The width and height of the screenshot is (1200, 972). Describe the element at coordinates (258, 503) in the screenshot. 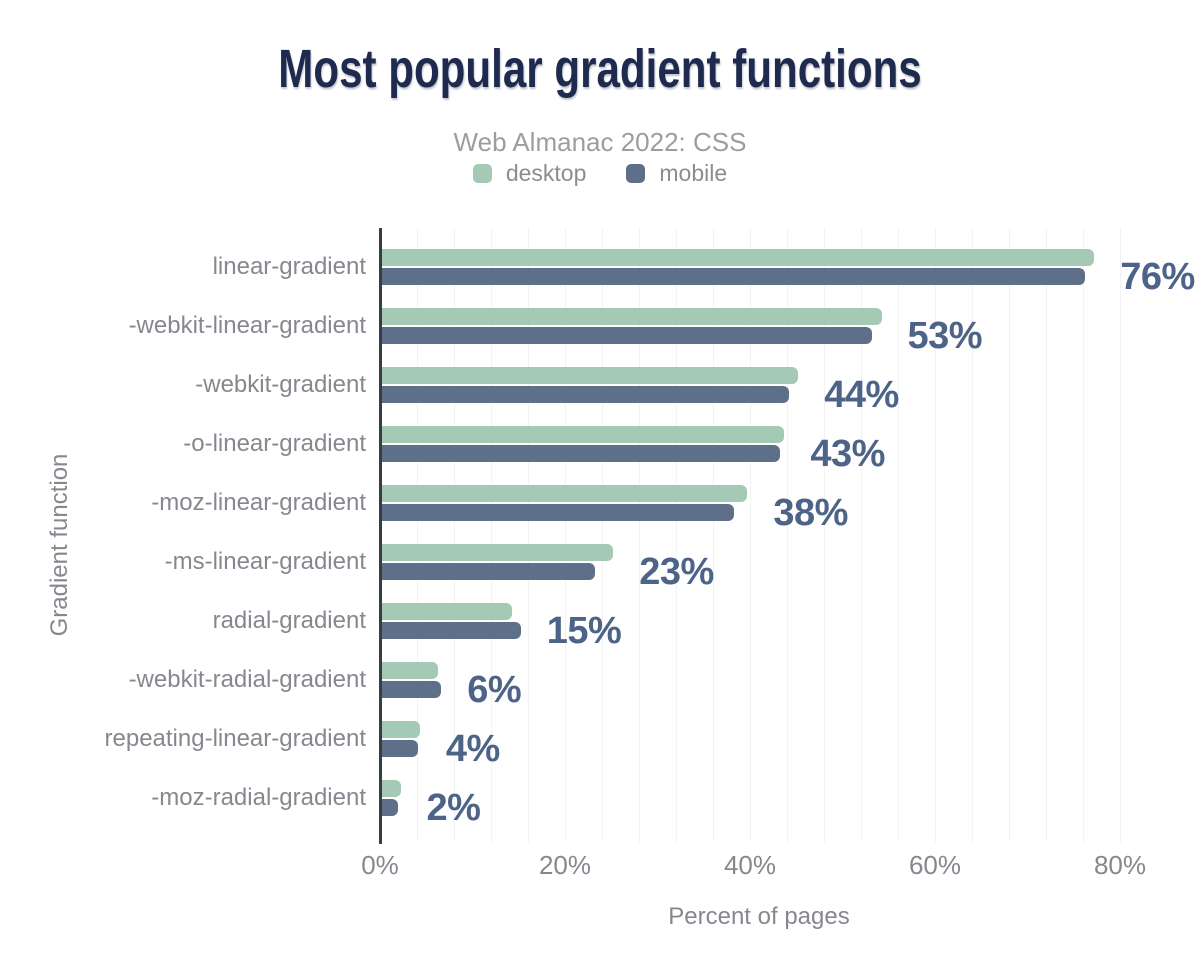

I see `category-label: -moz-linear-gradient` at that location.